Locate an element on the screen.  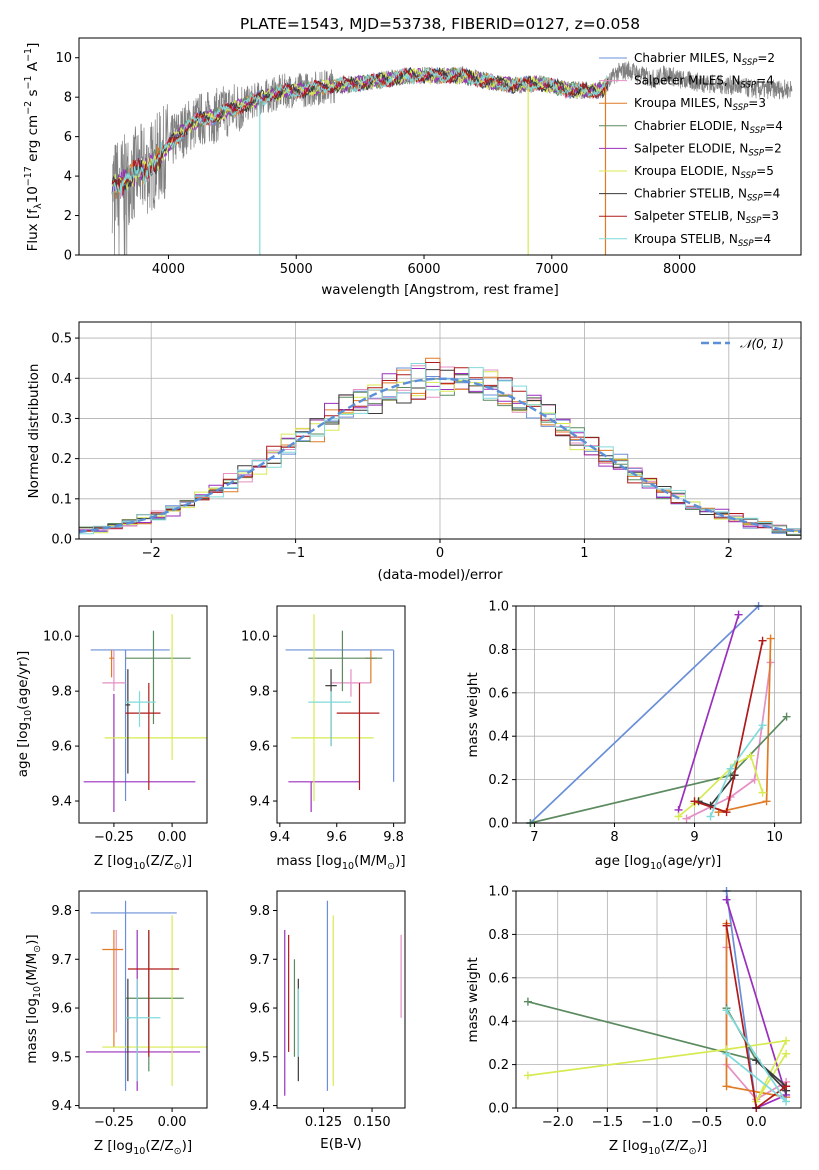
x-tick-label: 9.6 is located at coordinates (336, 837).